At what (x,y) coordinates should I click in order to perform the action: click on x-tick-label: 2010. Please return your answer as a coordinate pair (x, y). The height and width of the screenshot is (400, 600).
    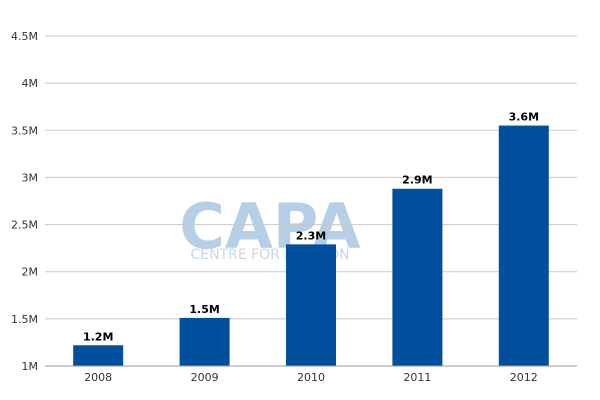
    Looking at the image, I should click on (311, 377).